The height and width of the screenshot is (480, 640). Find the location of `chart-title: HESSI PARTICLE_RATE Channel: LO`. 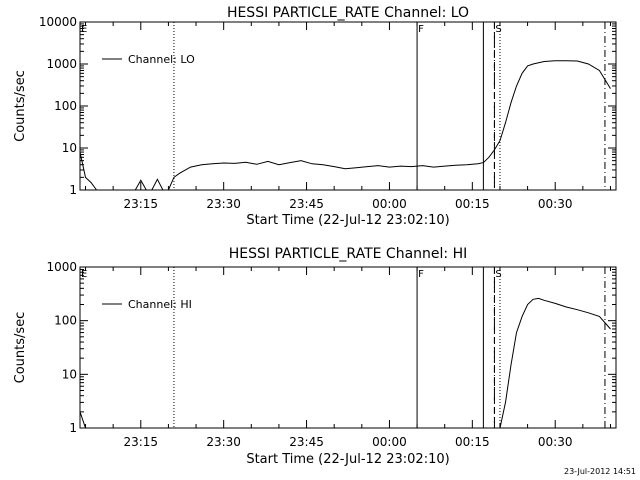

chart-title: HESSI PARTICLE_RATE Channel: LO is located at coordinates (348, 13).